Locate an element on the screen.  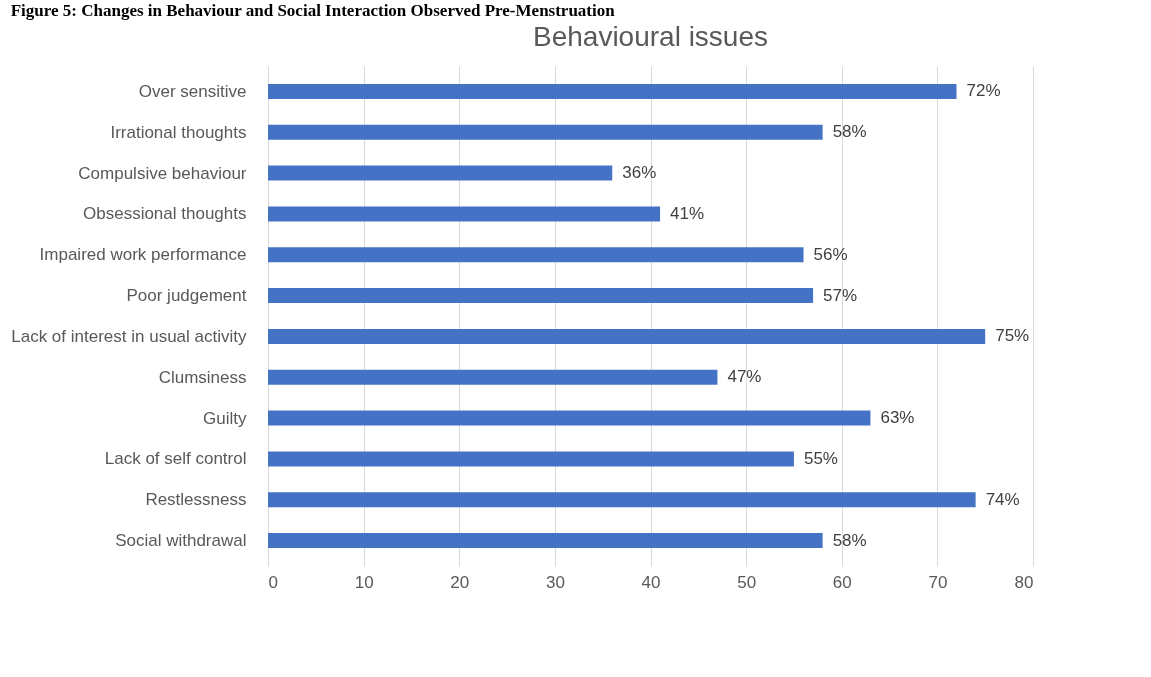
x-tick-label: 30 is located at coordinates (555, 582).